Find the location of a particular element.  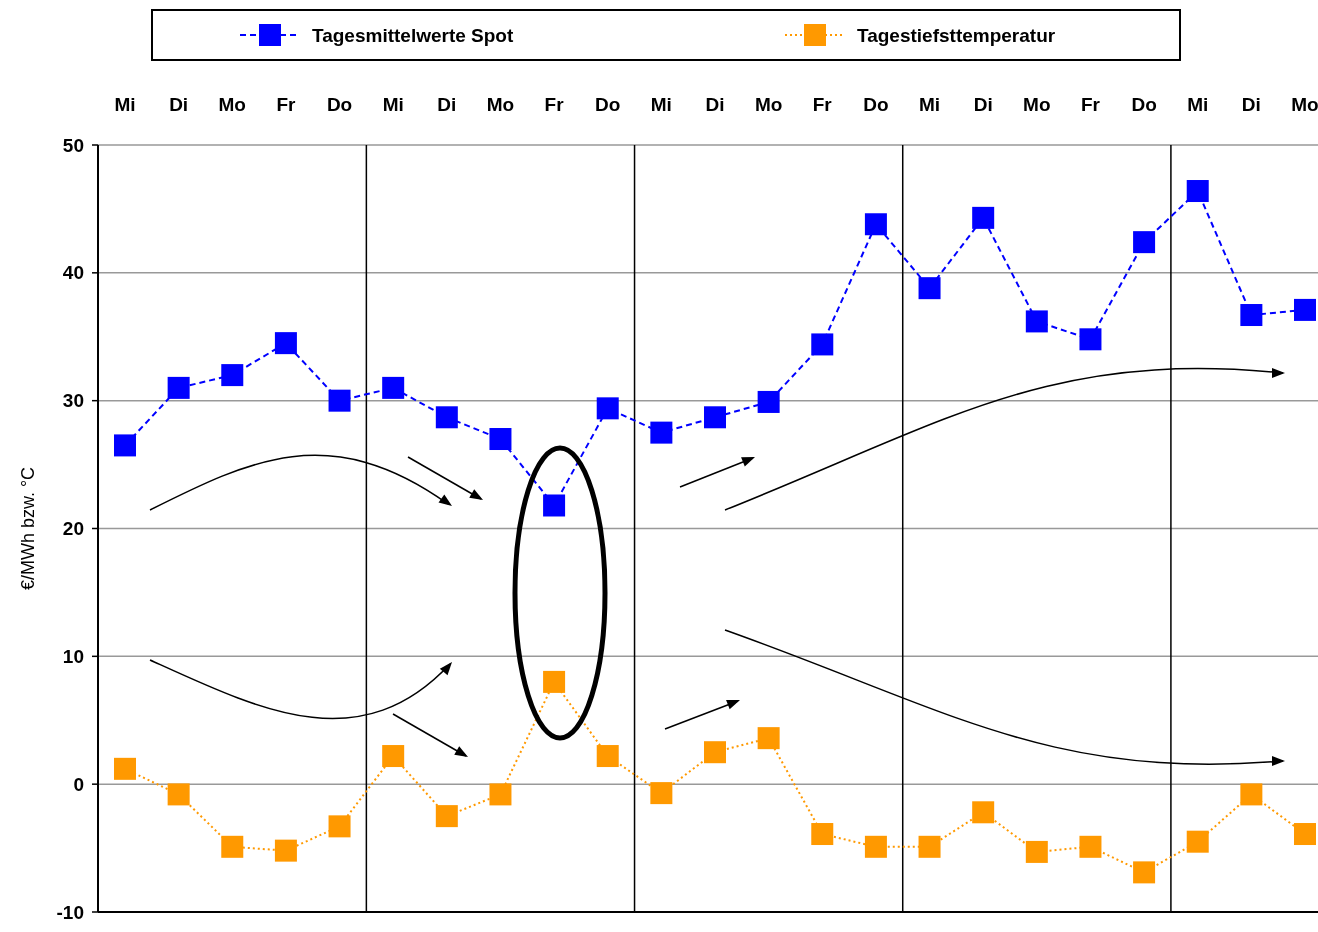

y-tick-label: 40 is located at coordinates (73, 273).